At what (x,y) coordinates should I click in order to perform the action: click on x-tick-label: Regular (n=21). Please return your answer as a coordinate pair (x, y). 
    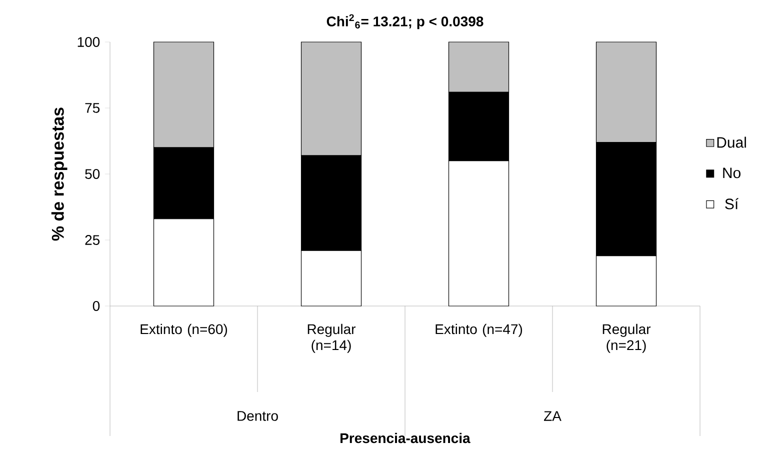
    Looking at the image, I should click on (626, 338).